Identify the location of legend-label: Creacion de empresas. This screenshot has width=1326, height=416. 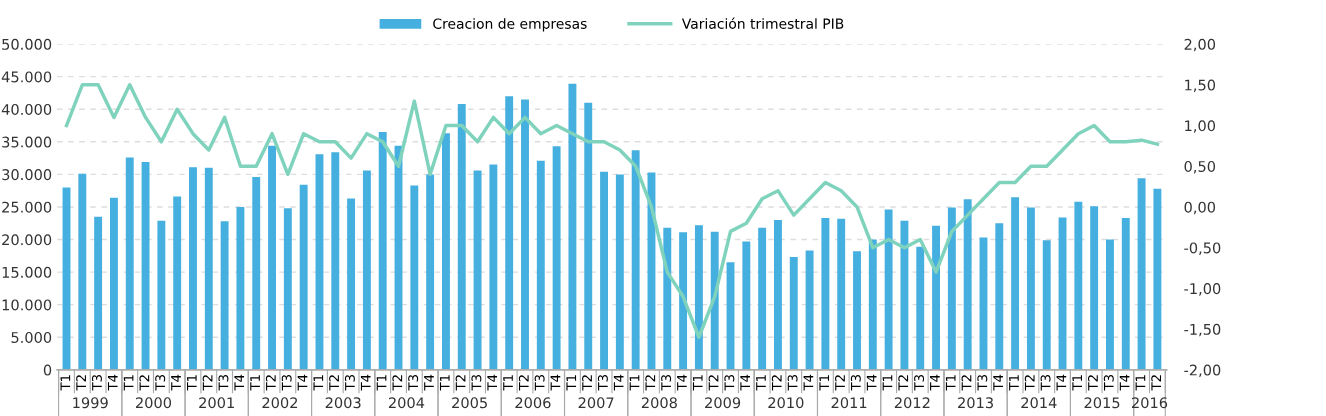
(510, 25).